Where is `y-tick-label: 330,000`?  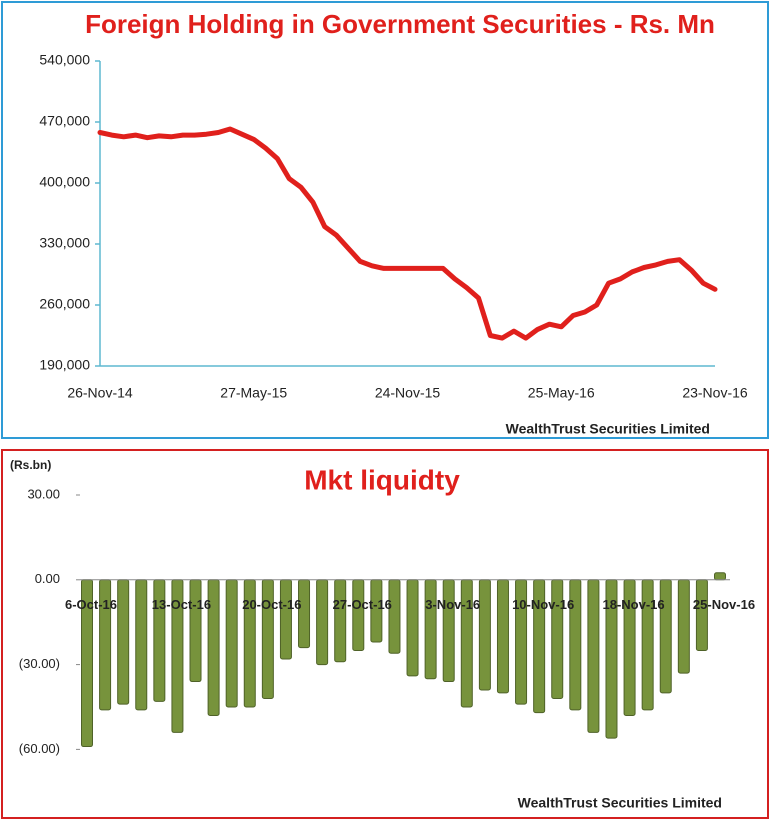
y-tick-label: 330,000 is located at coordinates (64, 243).